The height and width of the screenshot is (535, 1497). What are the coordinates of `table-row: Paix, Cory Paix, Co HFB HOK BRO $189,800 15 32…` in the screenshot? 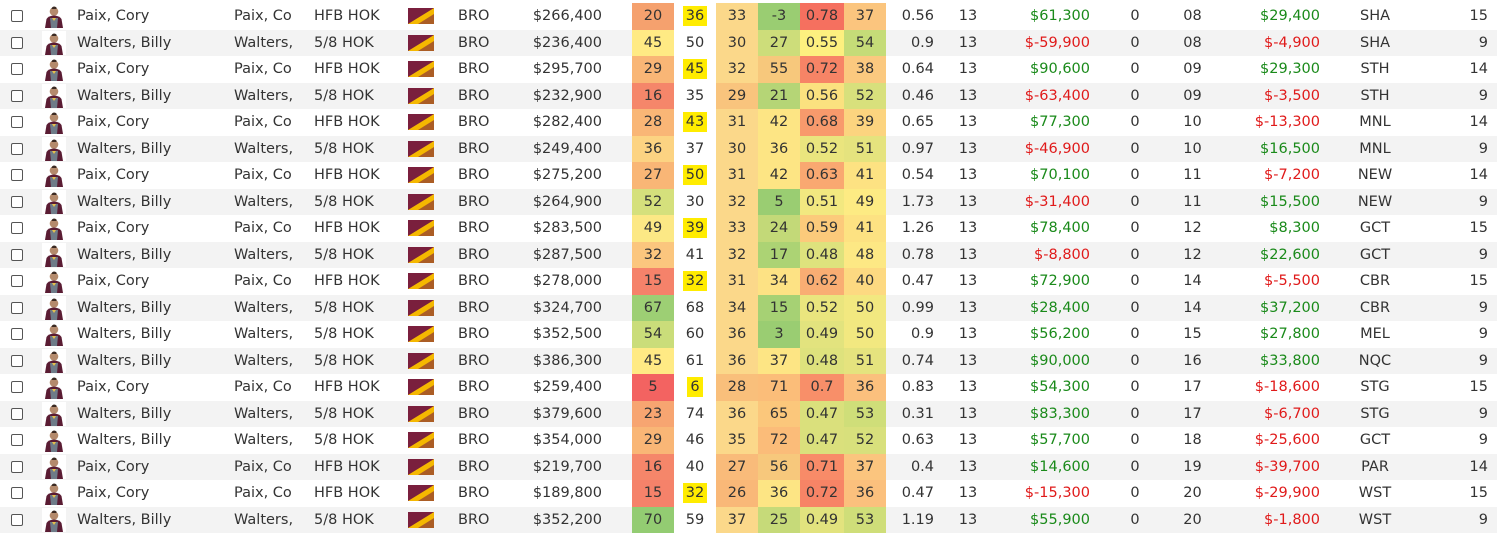 It's located at (748, 493).